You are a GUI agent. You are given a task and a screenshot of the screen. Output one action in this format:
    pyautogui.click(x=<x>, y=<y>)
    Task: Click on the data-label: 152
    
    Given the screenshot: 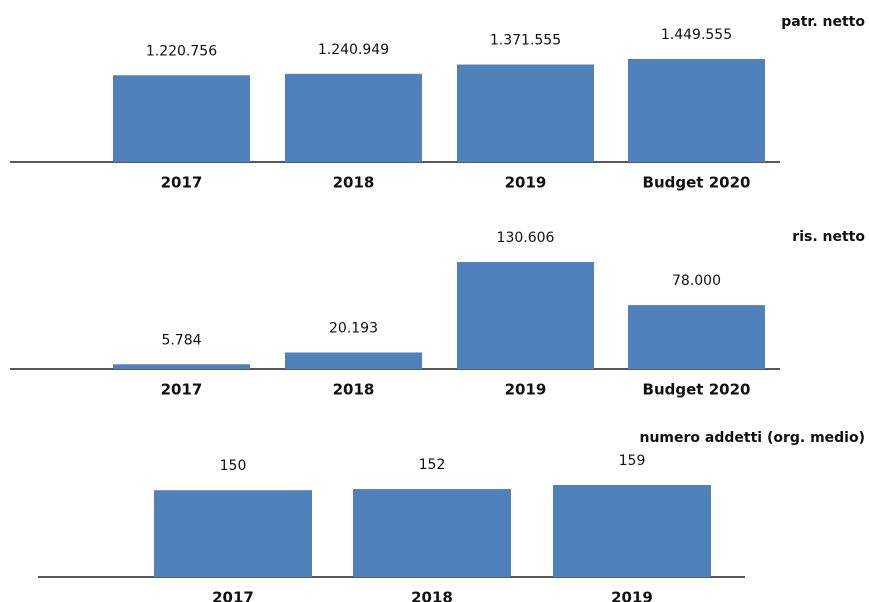 What is the action you would take?
    pyautogui.click(x=432, y=465)
    